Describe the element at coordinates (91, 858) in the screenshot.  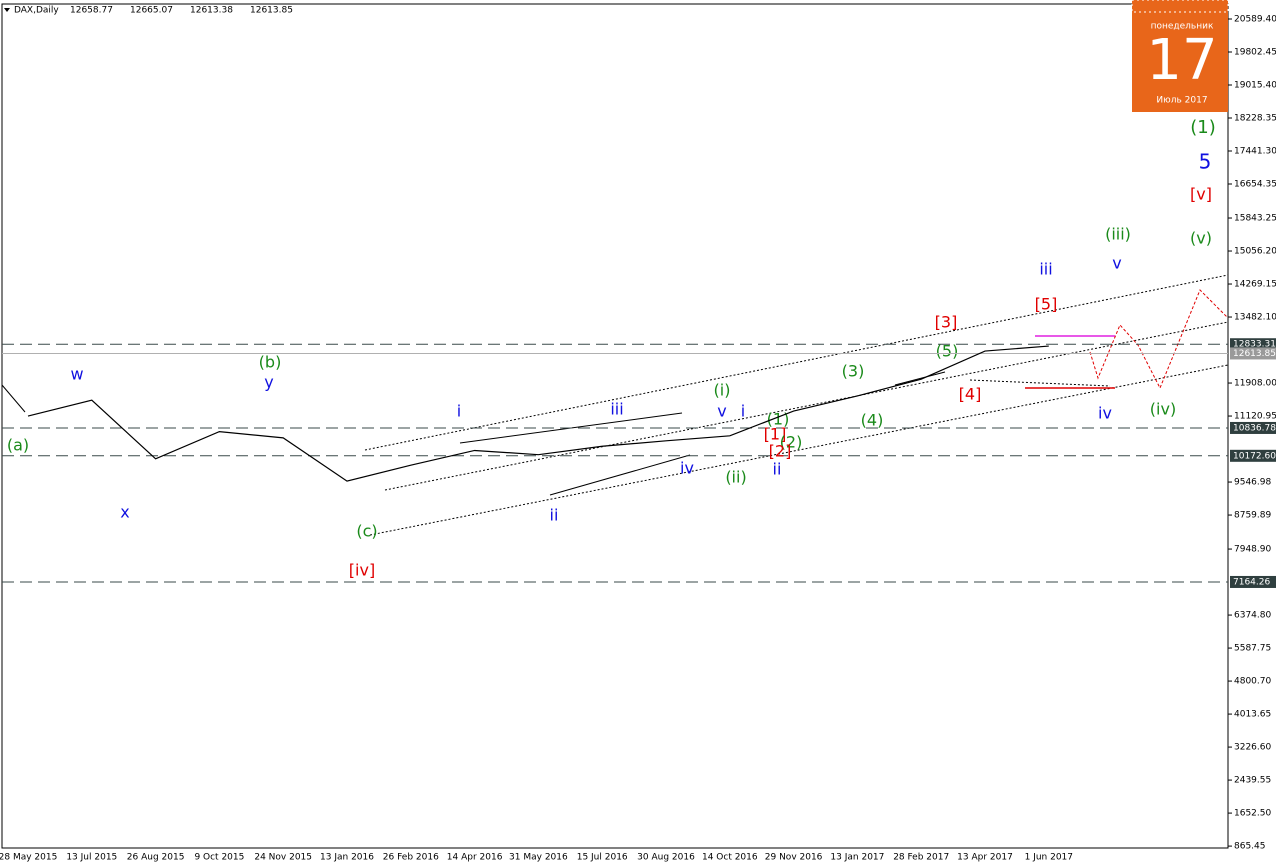
I see `x-tick-label: 13 Jul 2015` at that location.